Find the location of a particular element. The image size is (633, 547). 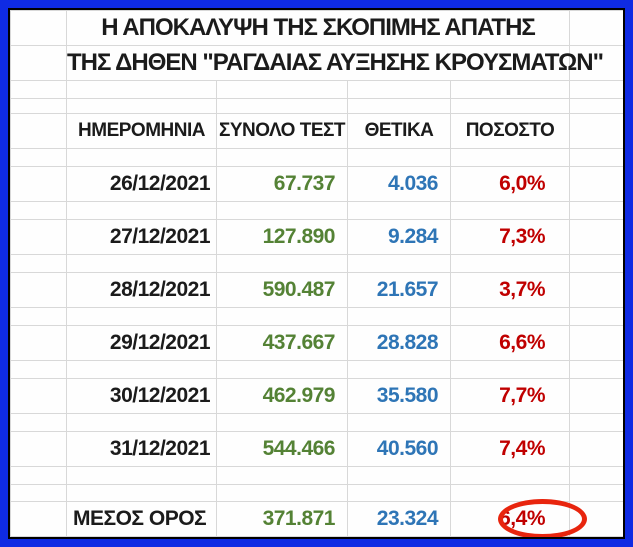

positives-cell: 28.828 is located at coordinates (399, 343).